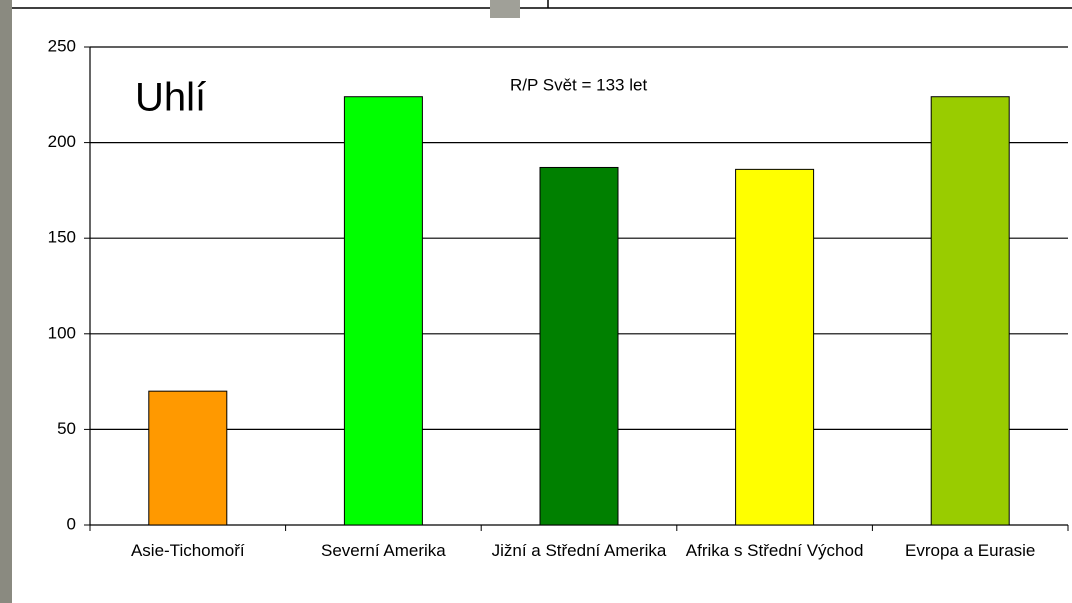 The height and width of the screenshot is (603, 1072). Describe the element at coordinates (6, 301) in the screenshot. I see `side-strip` at that location.